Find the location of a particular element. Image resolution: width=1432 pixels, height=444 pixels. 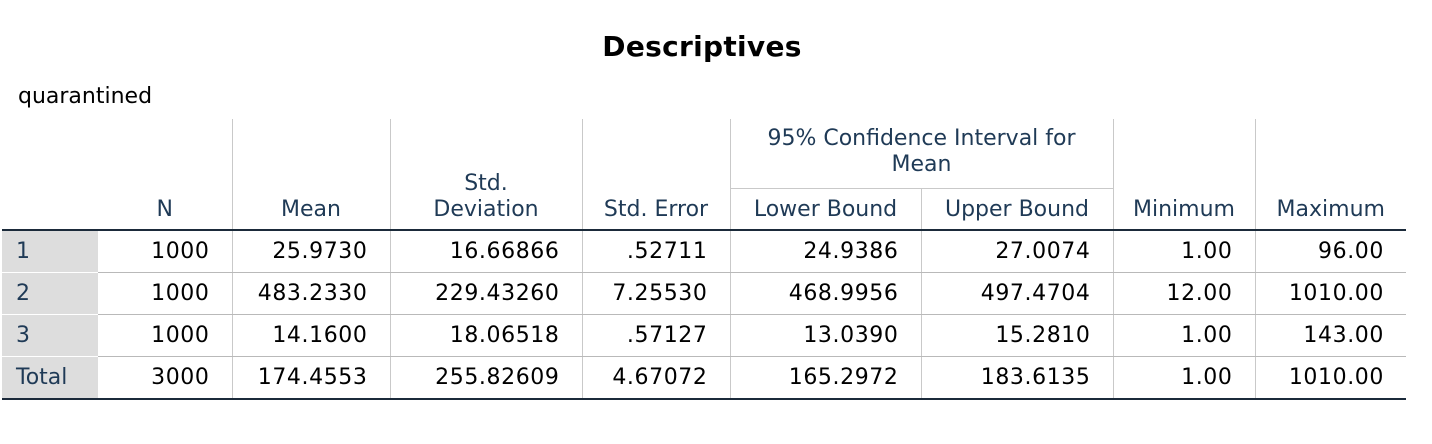

header-lower-bound: Lower Bound is located at coordinates (825, 209).